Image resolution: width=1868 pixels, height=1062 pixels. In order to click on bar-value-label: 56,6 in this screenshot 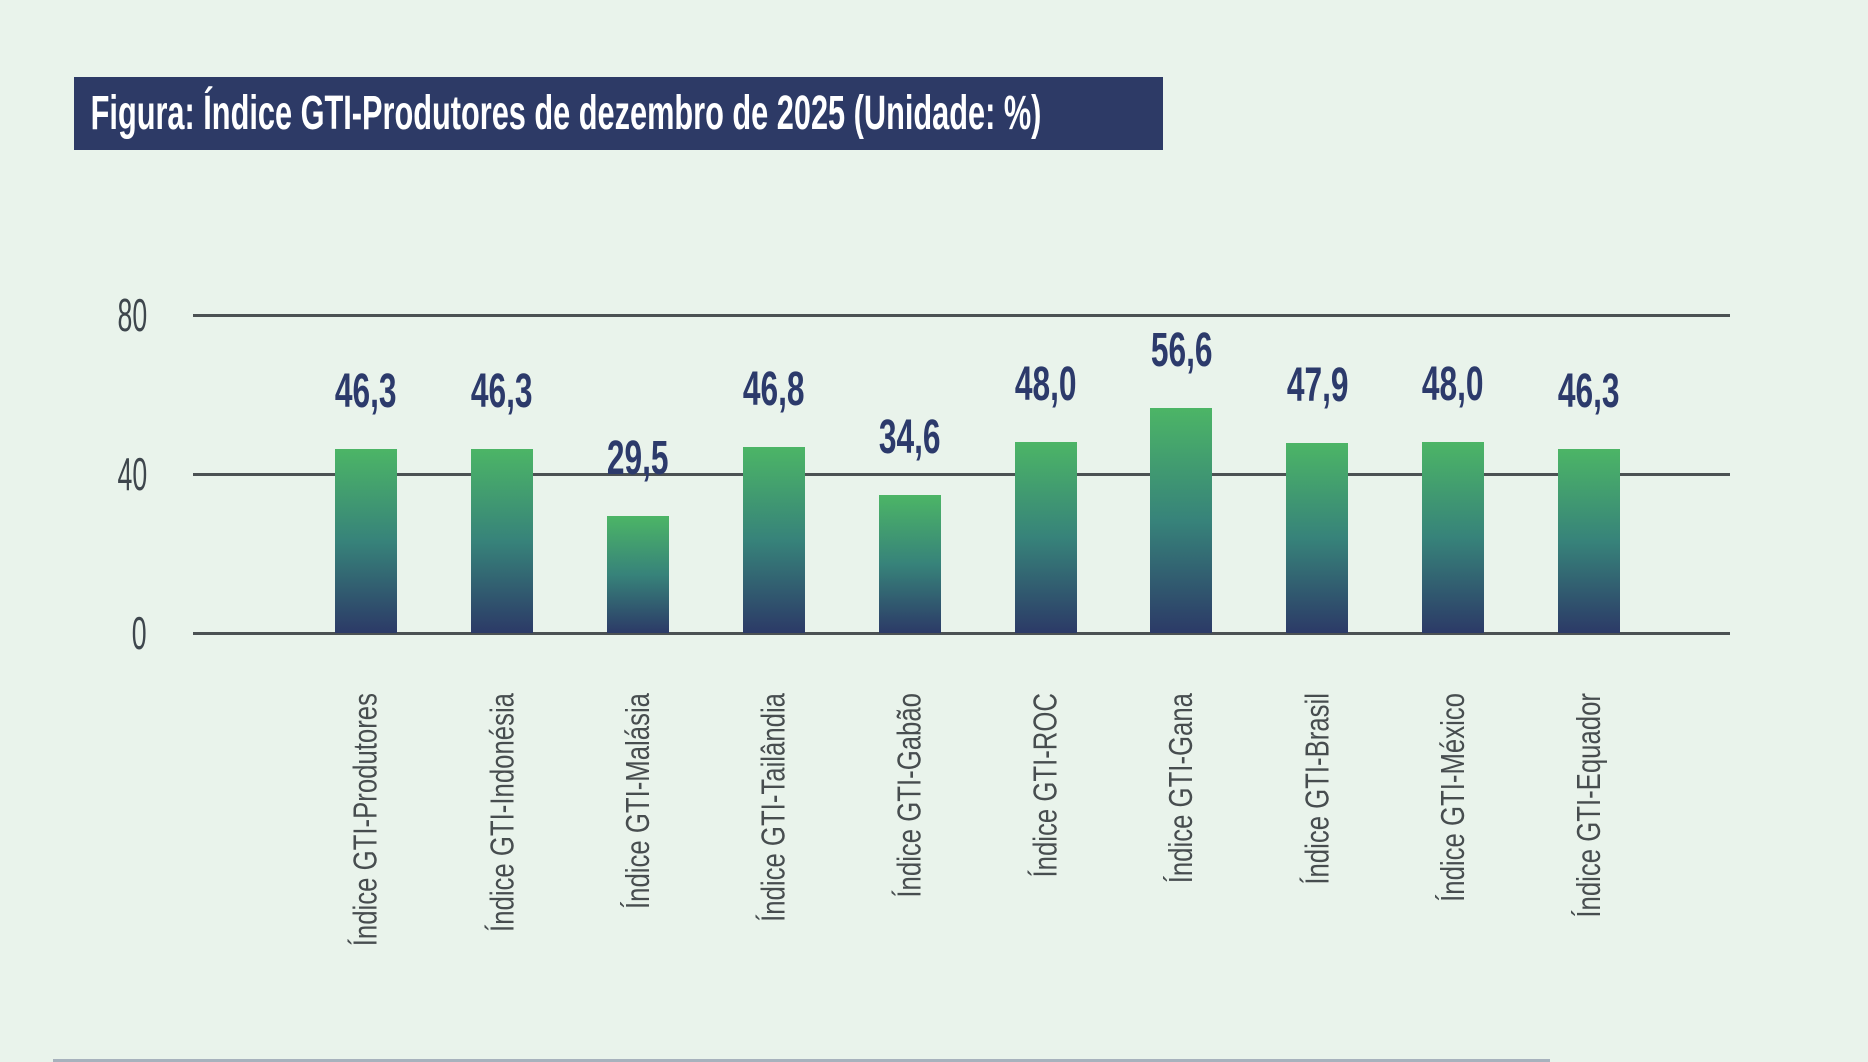, I will do `click(1181, 350)`.